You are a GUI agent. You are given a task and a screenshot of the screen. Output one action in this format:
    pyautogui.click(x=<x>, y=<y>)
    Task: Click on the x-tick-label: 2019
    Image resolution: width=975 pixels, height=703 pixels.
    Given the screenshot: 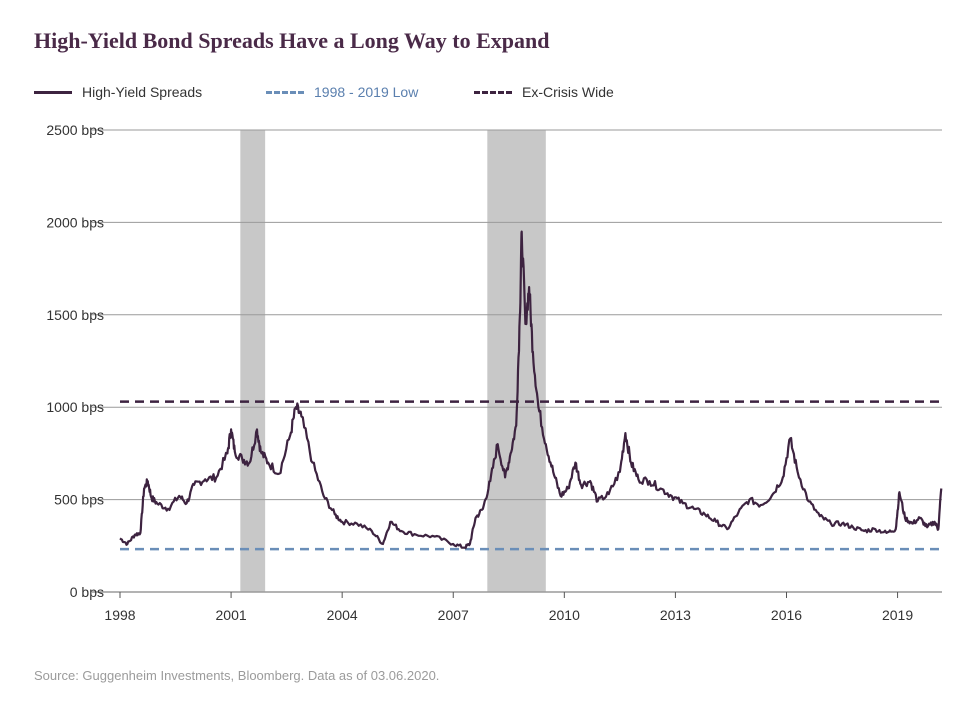 What is the action you would take?
    pyautogui.click(x=897, y=615)
    